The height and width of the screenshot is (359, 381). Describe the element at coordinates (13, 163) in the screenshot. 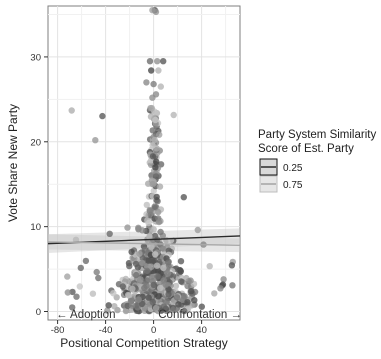

I see `y-axis-title: Vote Share New Party` at that location.